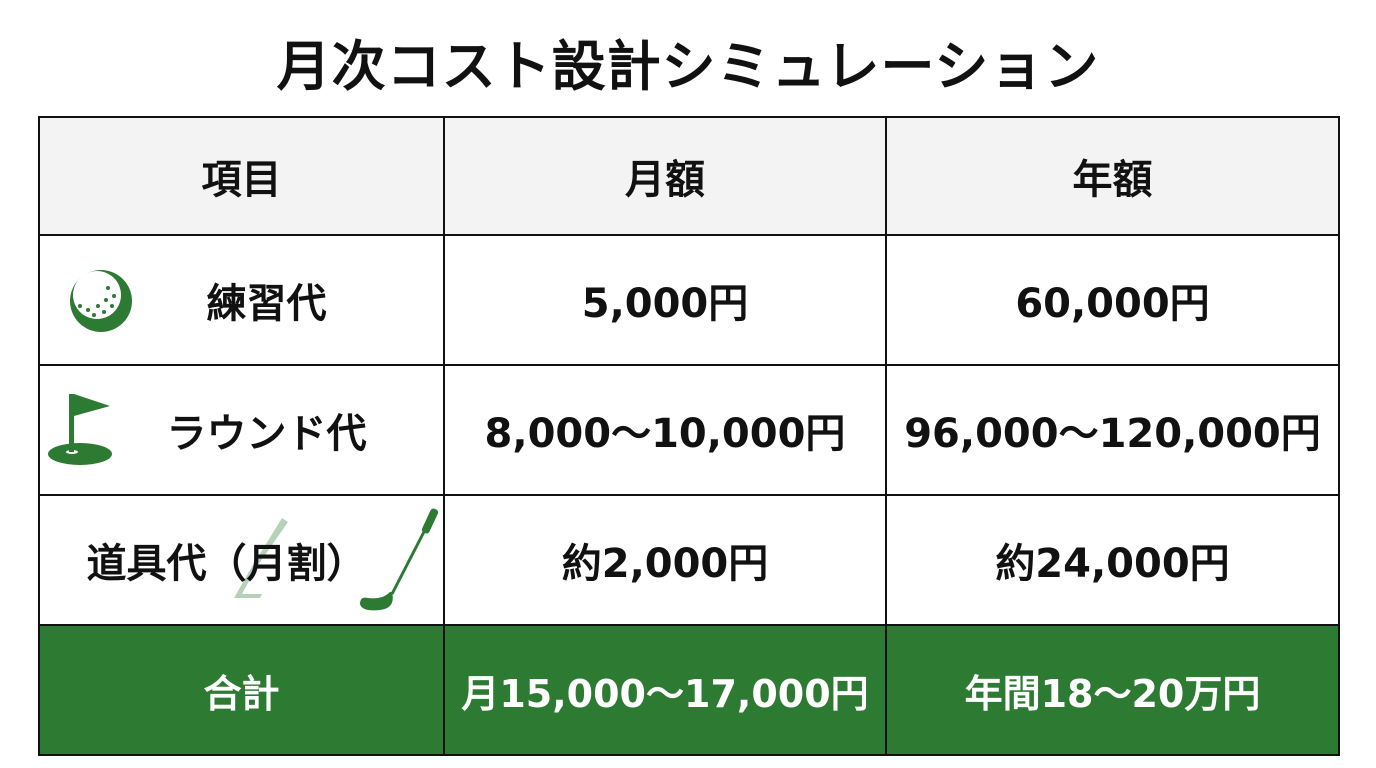 The image size is (1376, 768). I want to click on row-yearly: 約24,000円, so click(1112, 560).